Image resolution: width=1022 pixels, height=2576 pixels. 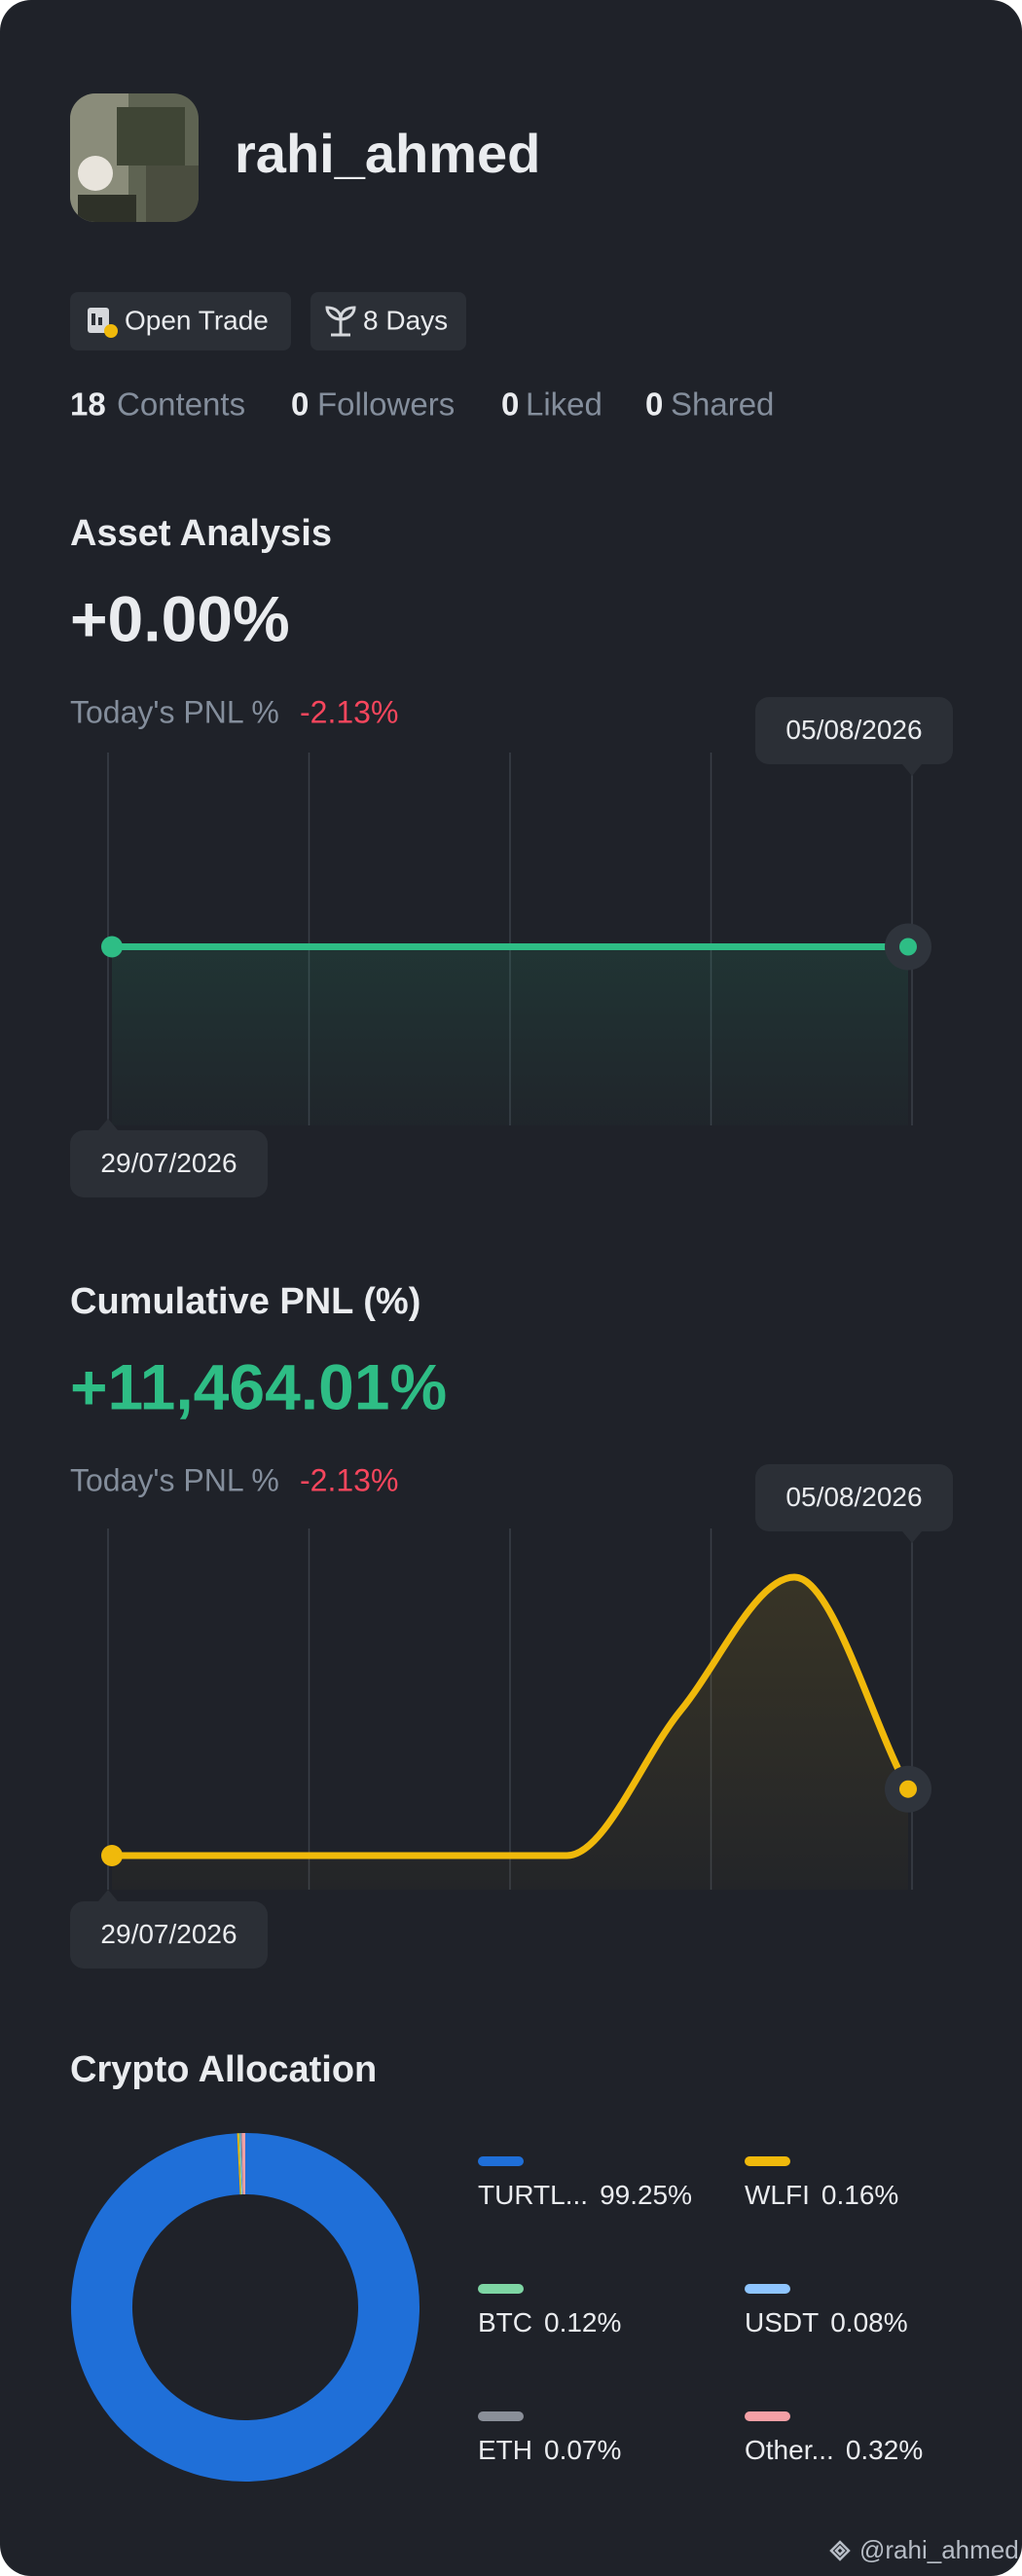 I want to click on username: rahi_ahmed, so click(x=388, y=153).